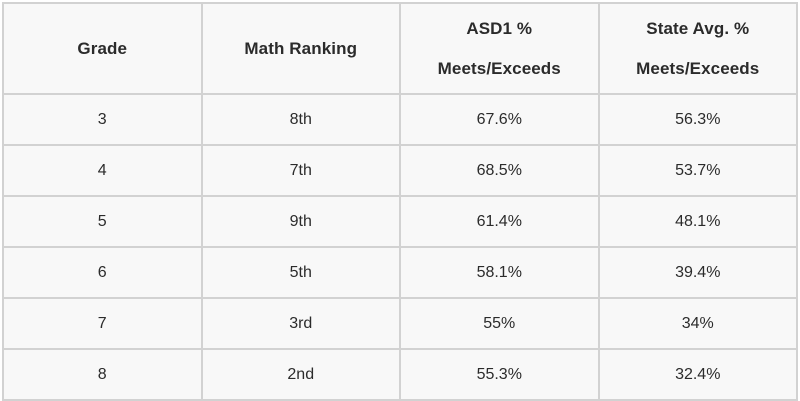 This screenshot has height=401, width=800. I want to click on cell-grade: 3, so click(102, 119).